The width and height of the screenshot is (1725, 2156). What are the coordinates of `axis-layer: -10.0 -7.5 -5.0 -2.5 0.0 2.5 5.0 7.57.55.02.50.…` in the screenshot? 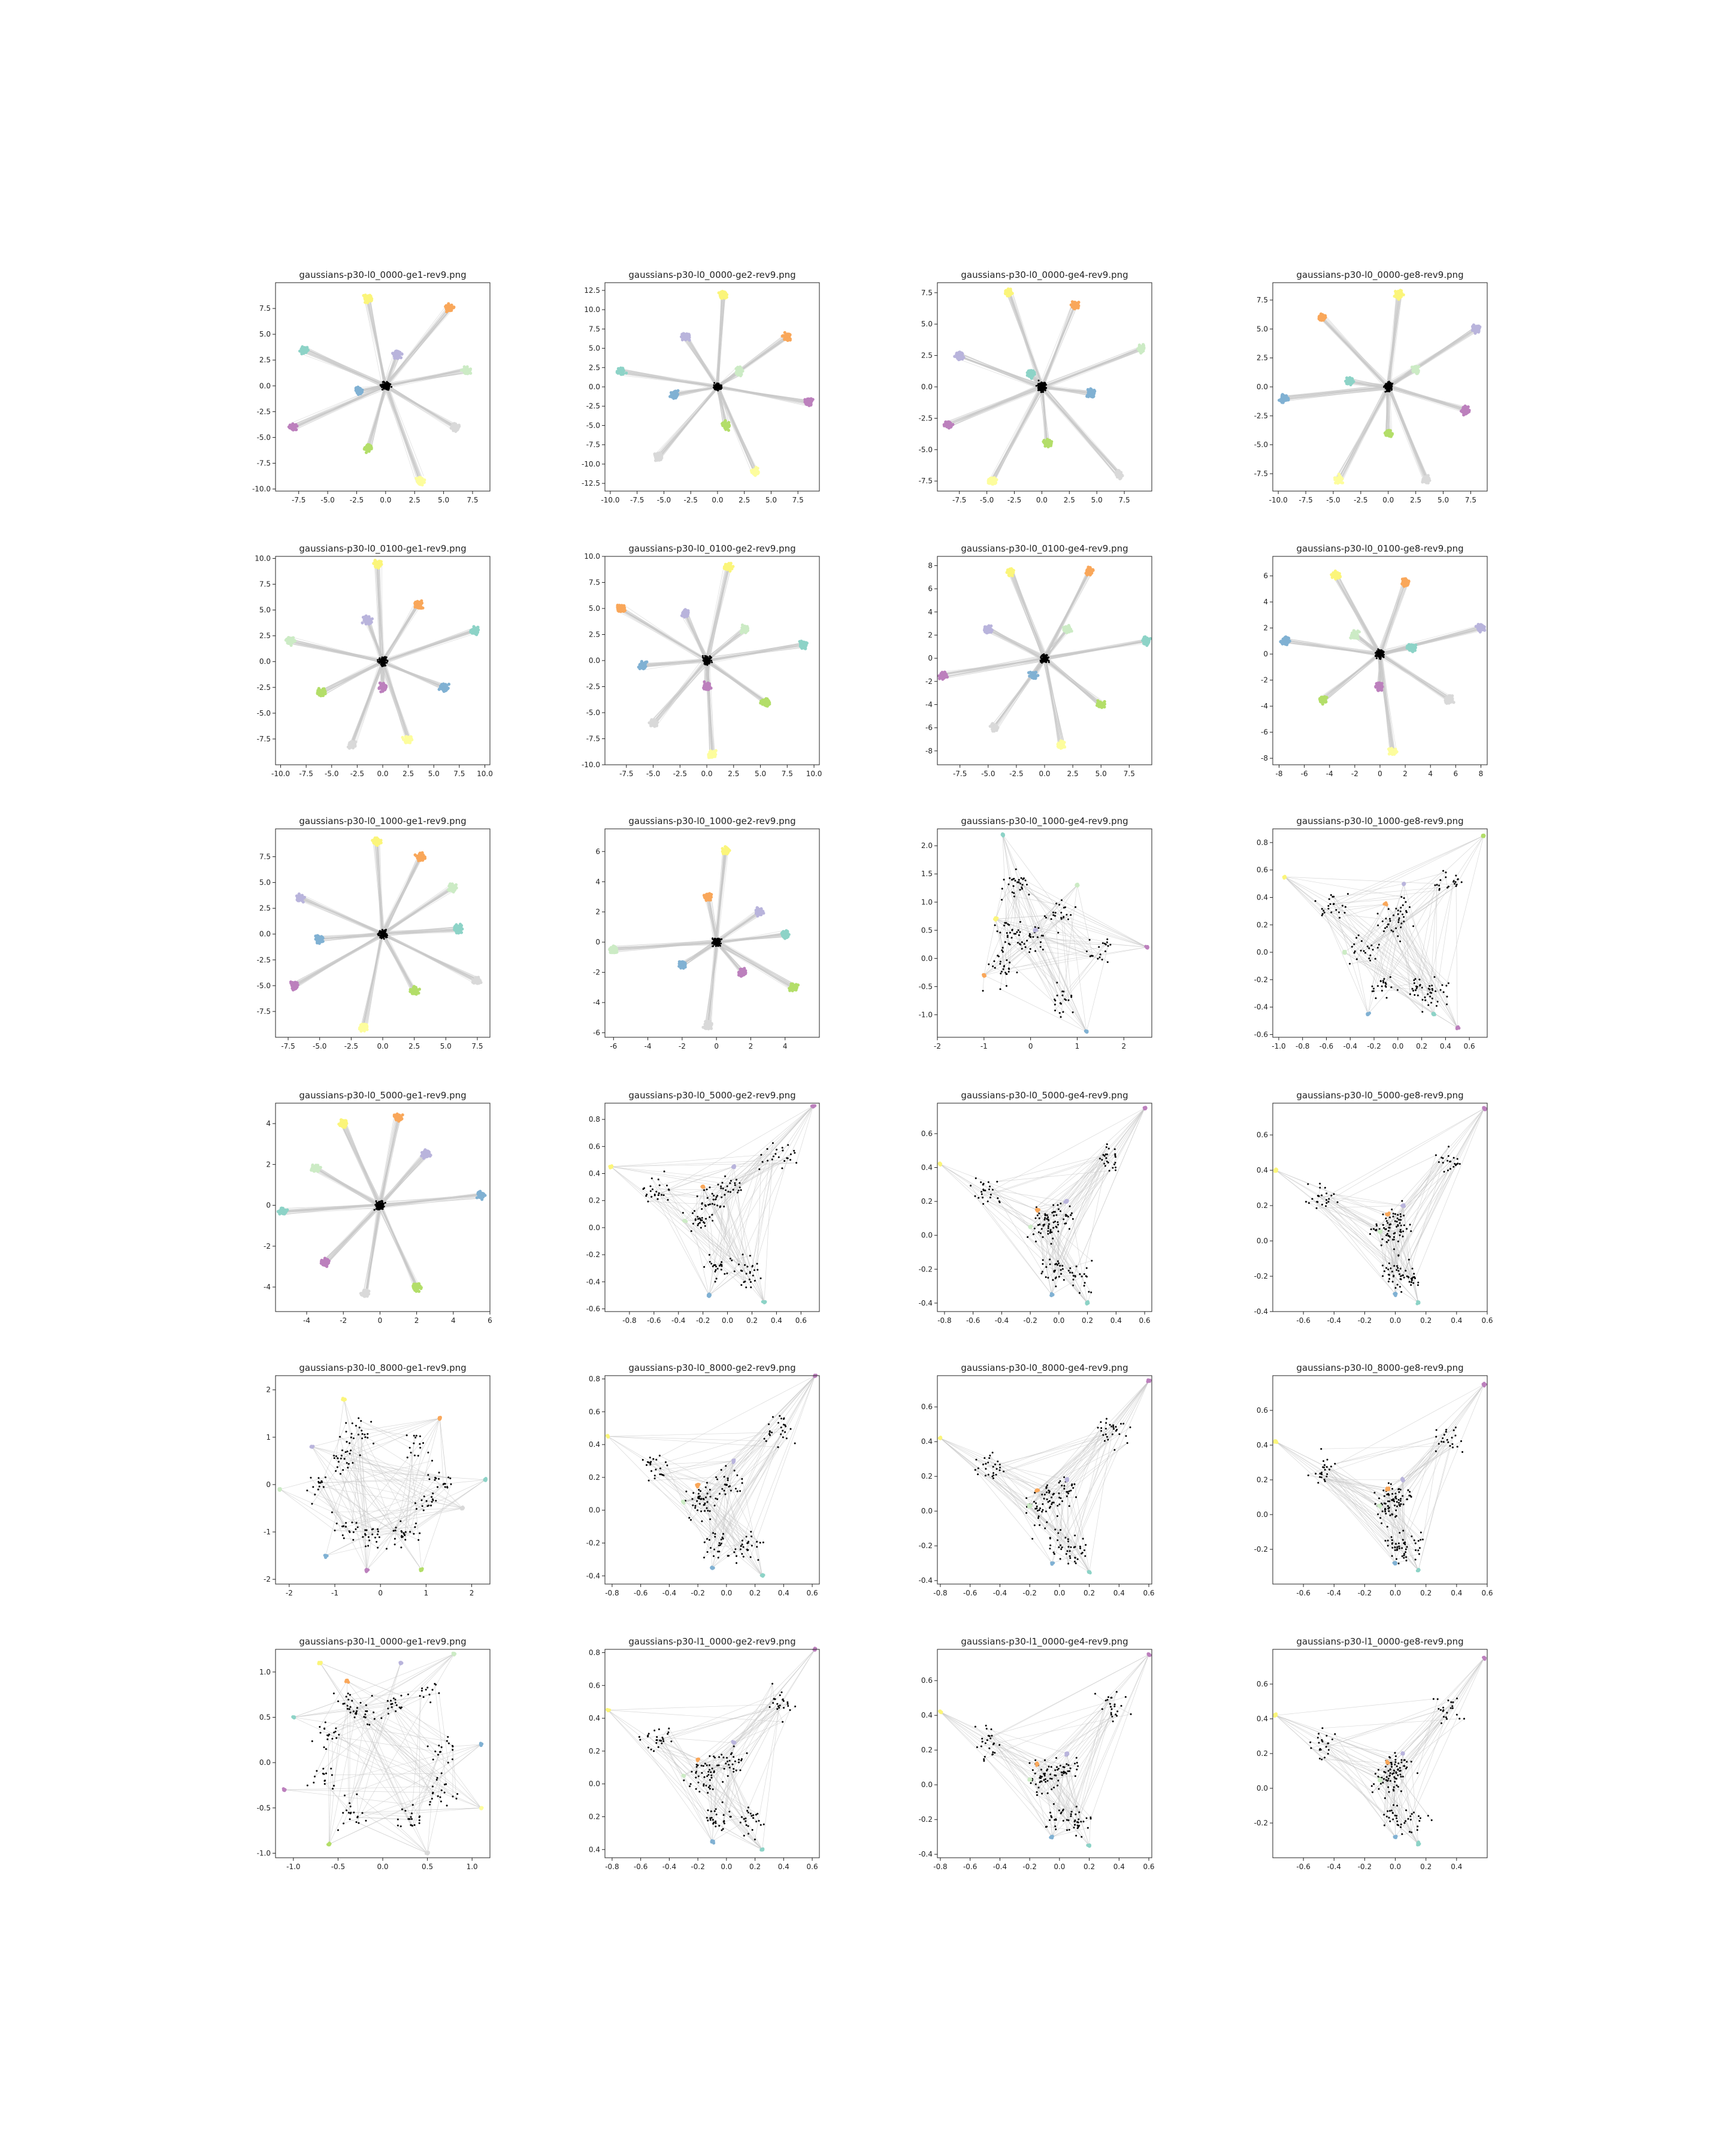 It's located at (1365, 400).